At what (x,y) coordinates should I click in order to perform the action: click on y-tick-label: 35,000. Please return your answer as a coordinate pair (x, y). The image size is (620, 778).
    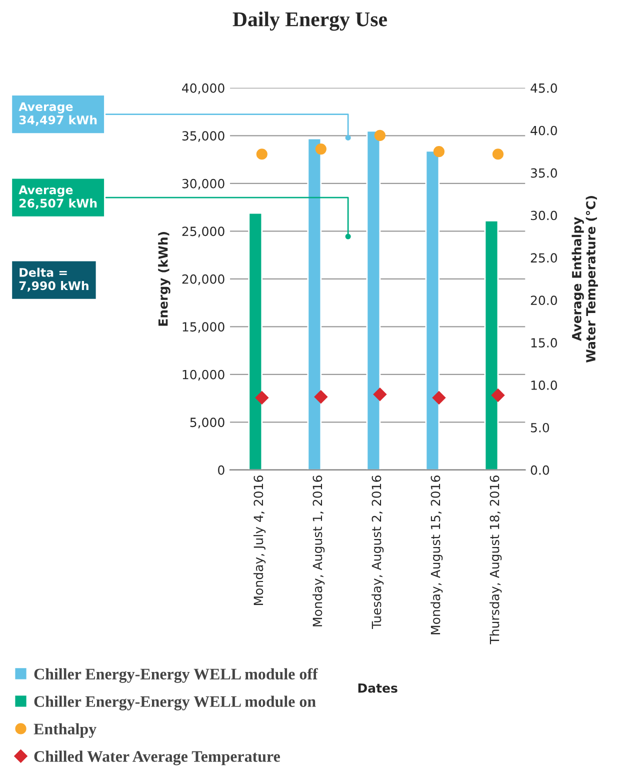
    Looking at the image, I should click on (203, 136).